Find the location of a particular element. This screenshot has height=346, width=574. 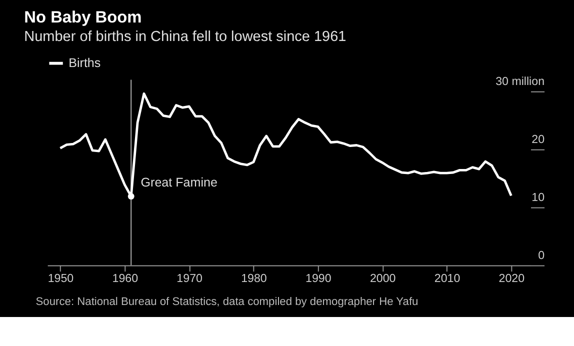

x-tick-label: 2000 is located at coordinates (383, 279).